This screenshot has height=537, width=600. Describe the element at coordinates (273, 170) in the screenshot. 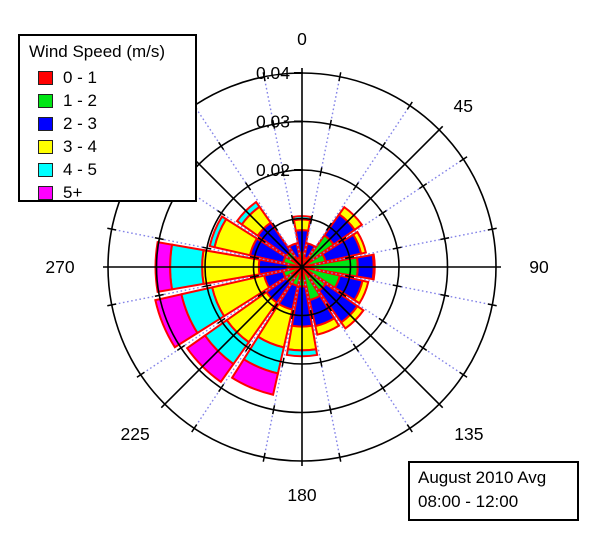

I see `radial-label-0.02: 0.02` at that location.